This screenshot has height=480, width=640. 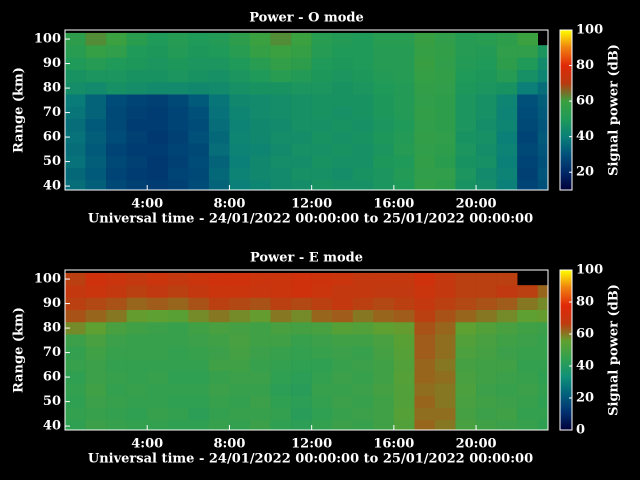 I want to click on colorbar-tick-label: 20, so click(x=585, y=172).